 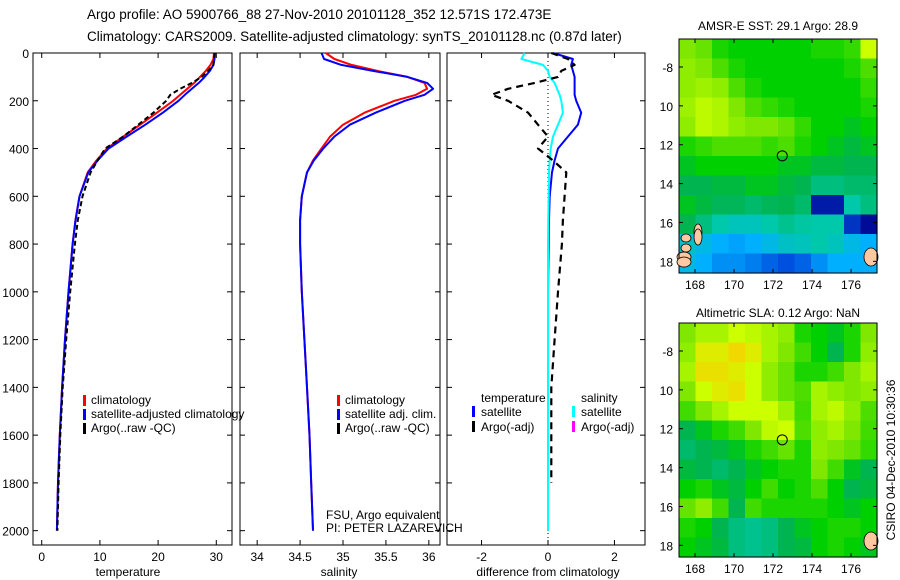 I want to click on series-line-temp-argo, so click(x=533, y=267).